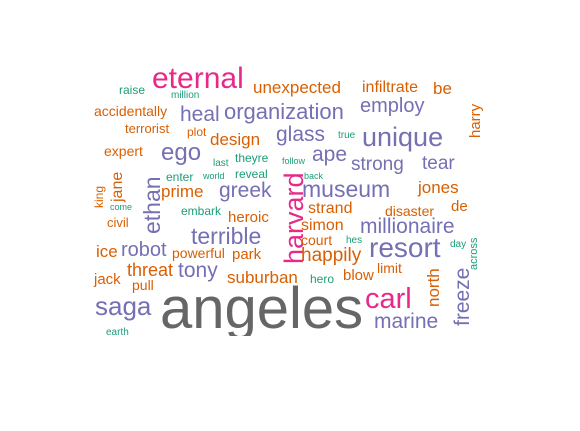  I want to click on word-simon: simon, so click(322, 225).